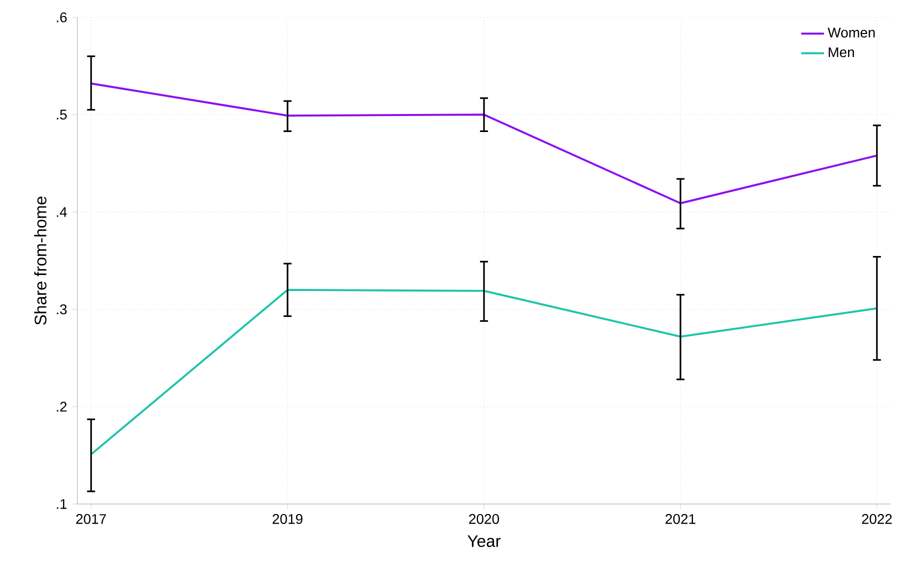 The width and height of the screenshot is (897, 572). I want to click on x-tick-label: 2019, so click(287, 519).